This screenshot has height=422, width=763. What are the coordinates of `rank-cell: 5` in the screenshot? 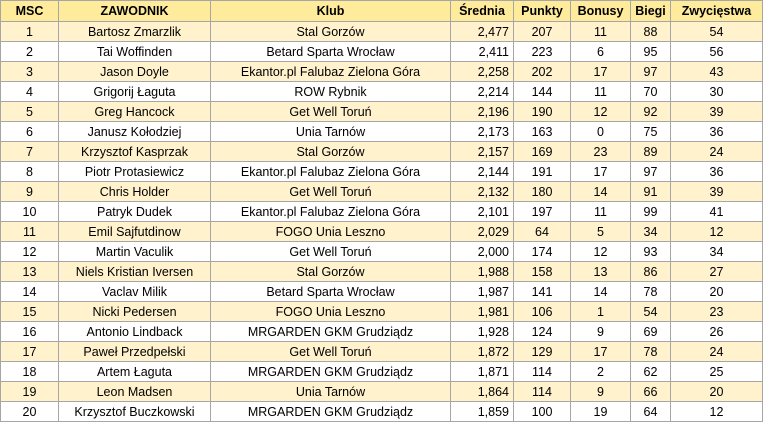 It's located at (29, 111).